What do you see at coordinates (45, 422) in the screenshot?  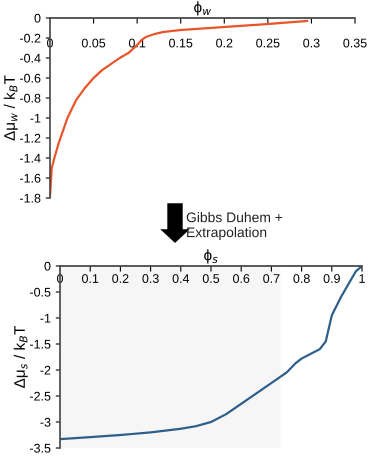 I see `y-tick-label: -3` at bounding box center [45, 422].